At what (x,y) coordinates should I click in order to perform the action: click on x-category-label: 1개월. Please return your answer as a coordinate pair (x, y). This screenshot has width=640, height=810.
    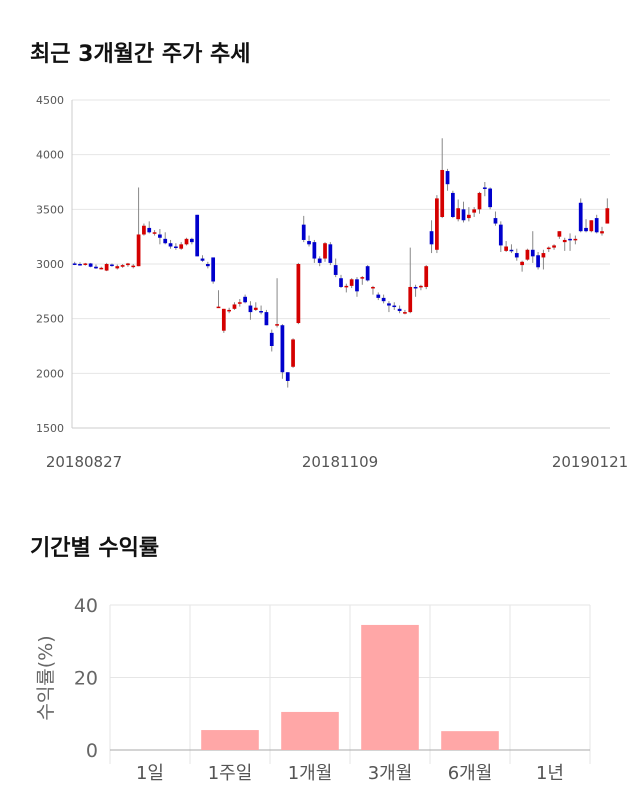
    Looking at the image, I should click on (310, 773).